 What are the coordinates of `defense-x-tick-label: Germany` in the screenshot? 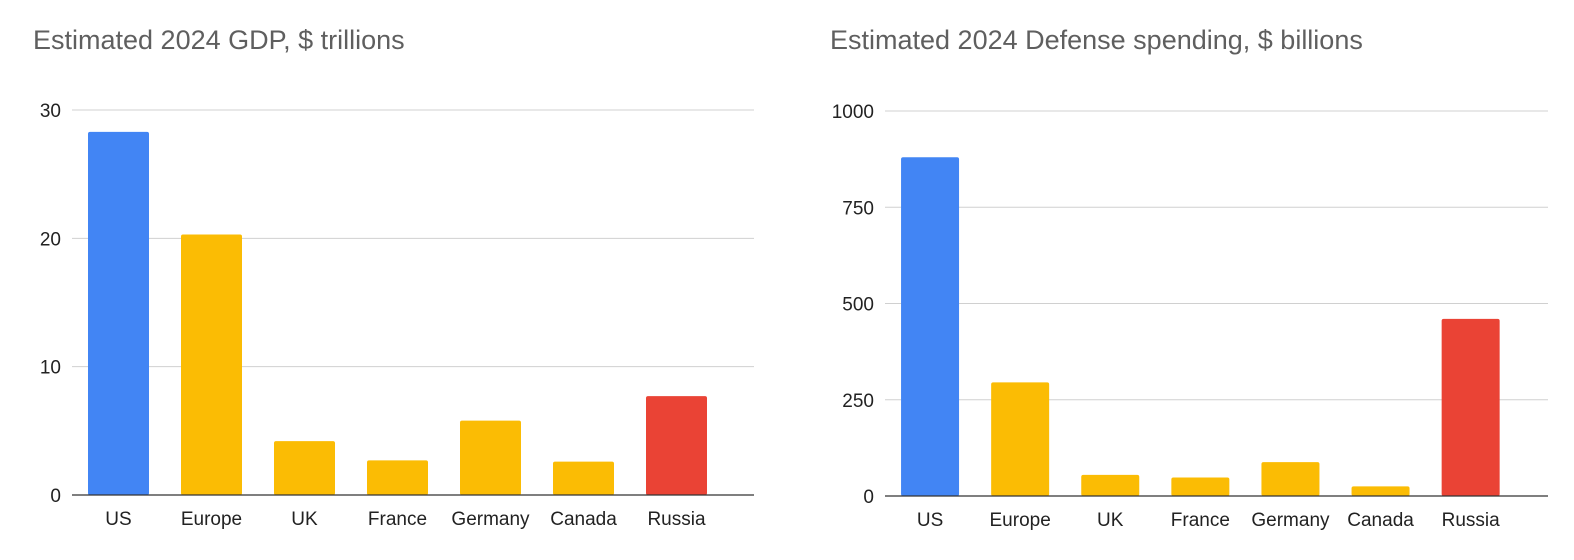 It's located at (1290, 520).